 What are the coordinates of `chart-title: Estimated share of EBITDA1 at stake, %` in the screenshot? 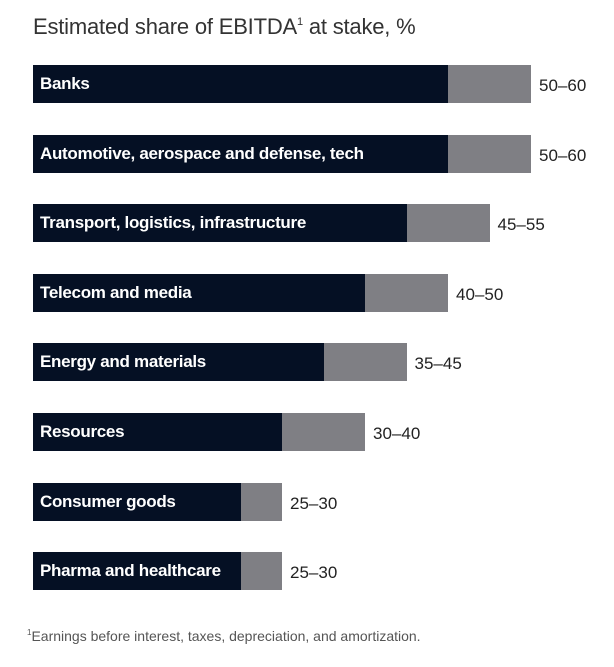 It's located at (224, 26).